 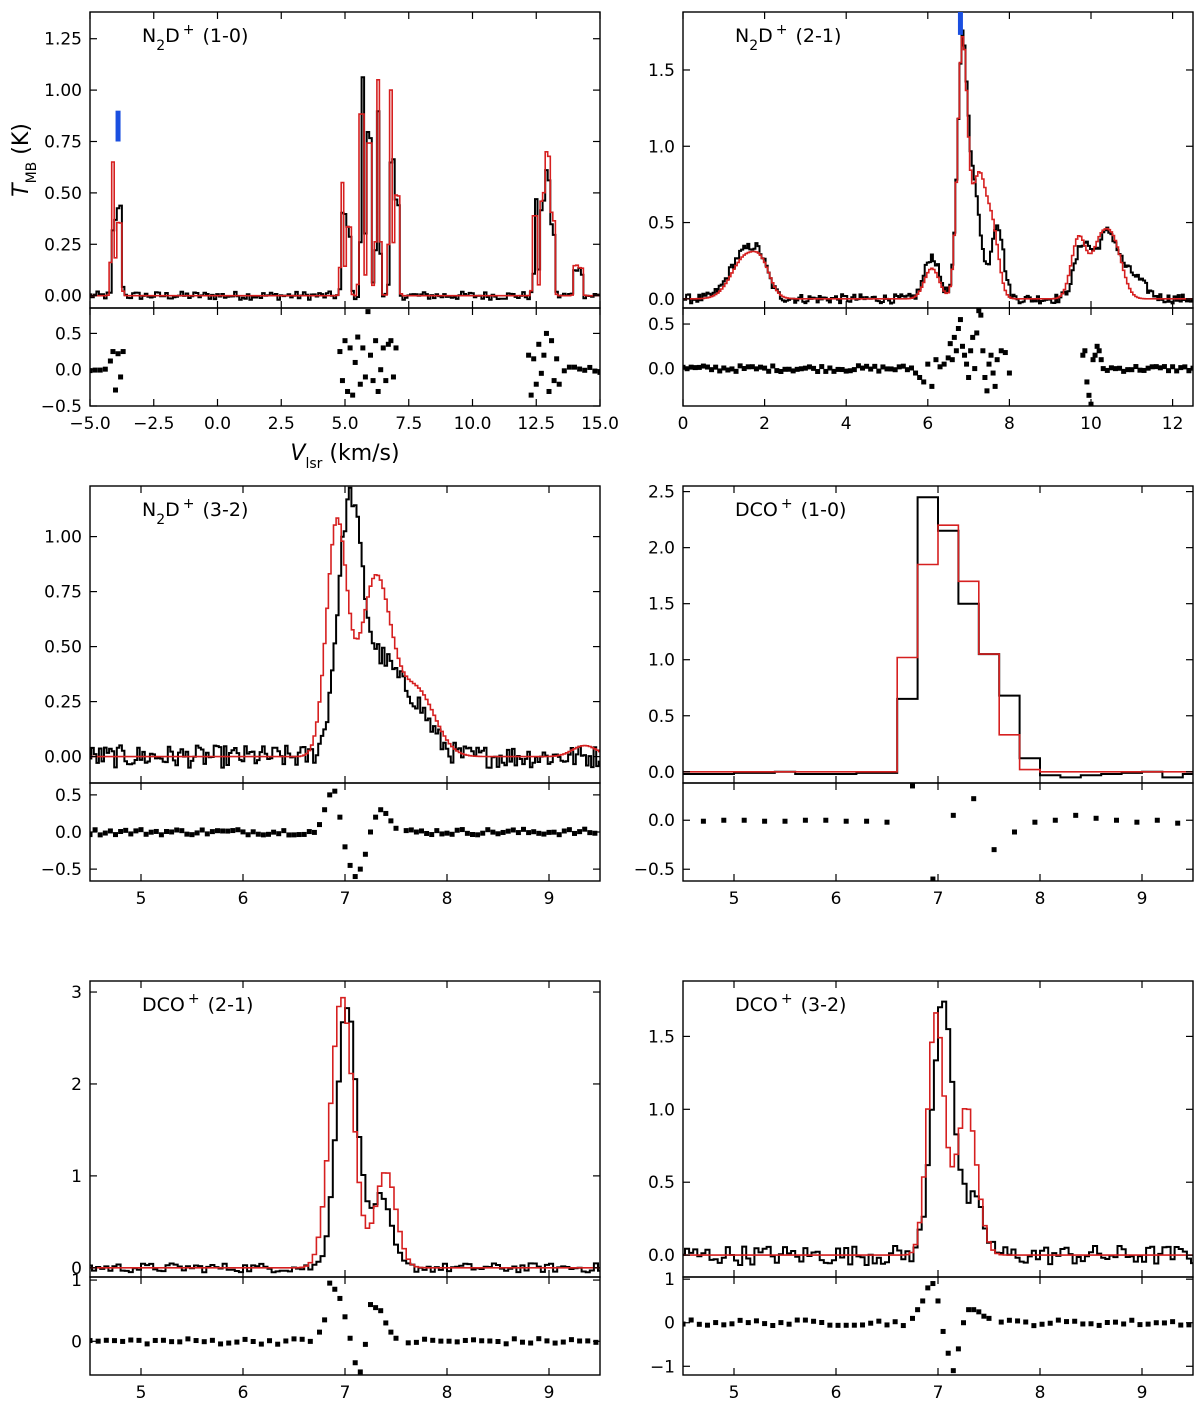 I want to click on spectrum-panel-6: 5 6 7 8 9 0.0 0.5 1.0 1.5 −1 0 1 DCO + (3-2), so click(x=921, y=1191).